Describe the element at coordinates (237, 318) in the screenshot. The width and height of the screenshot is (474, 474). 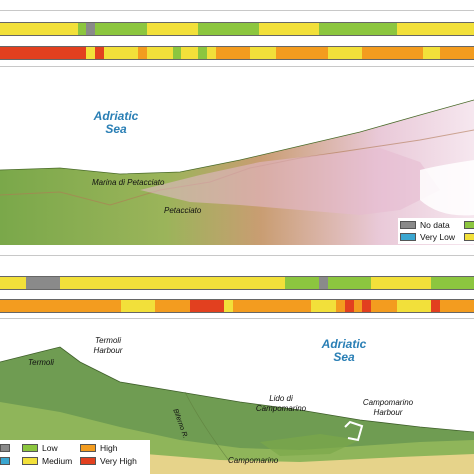
I see `bottom-bar-divider` at that location.